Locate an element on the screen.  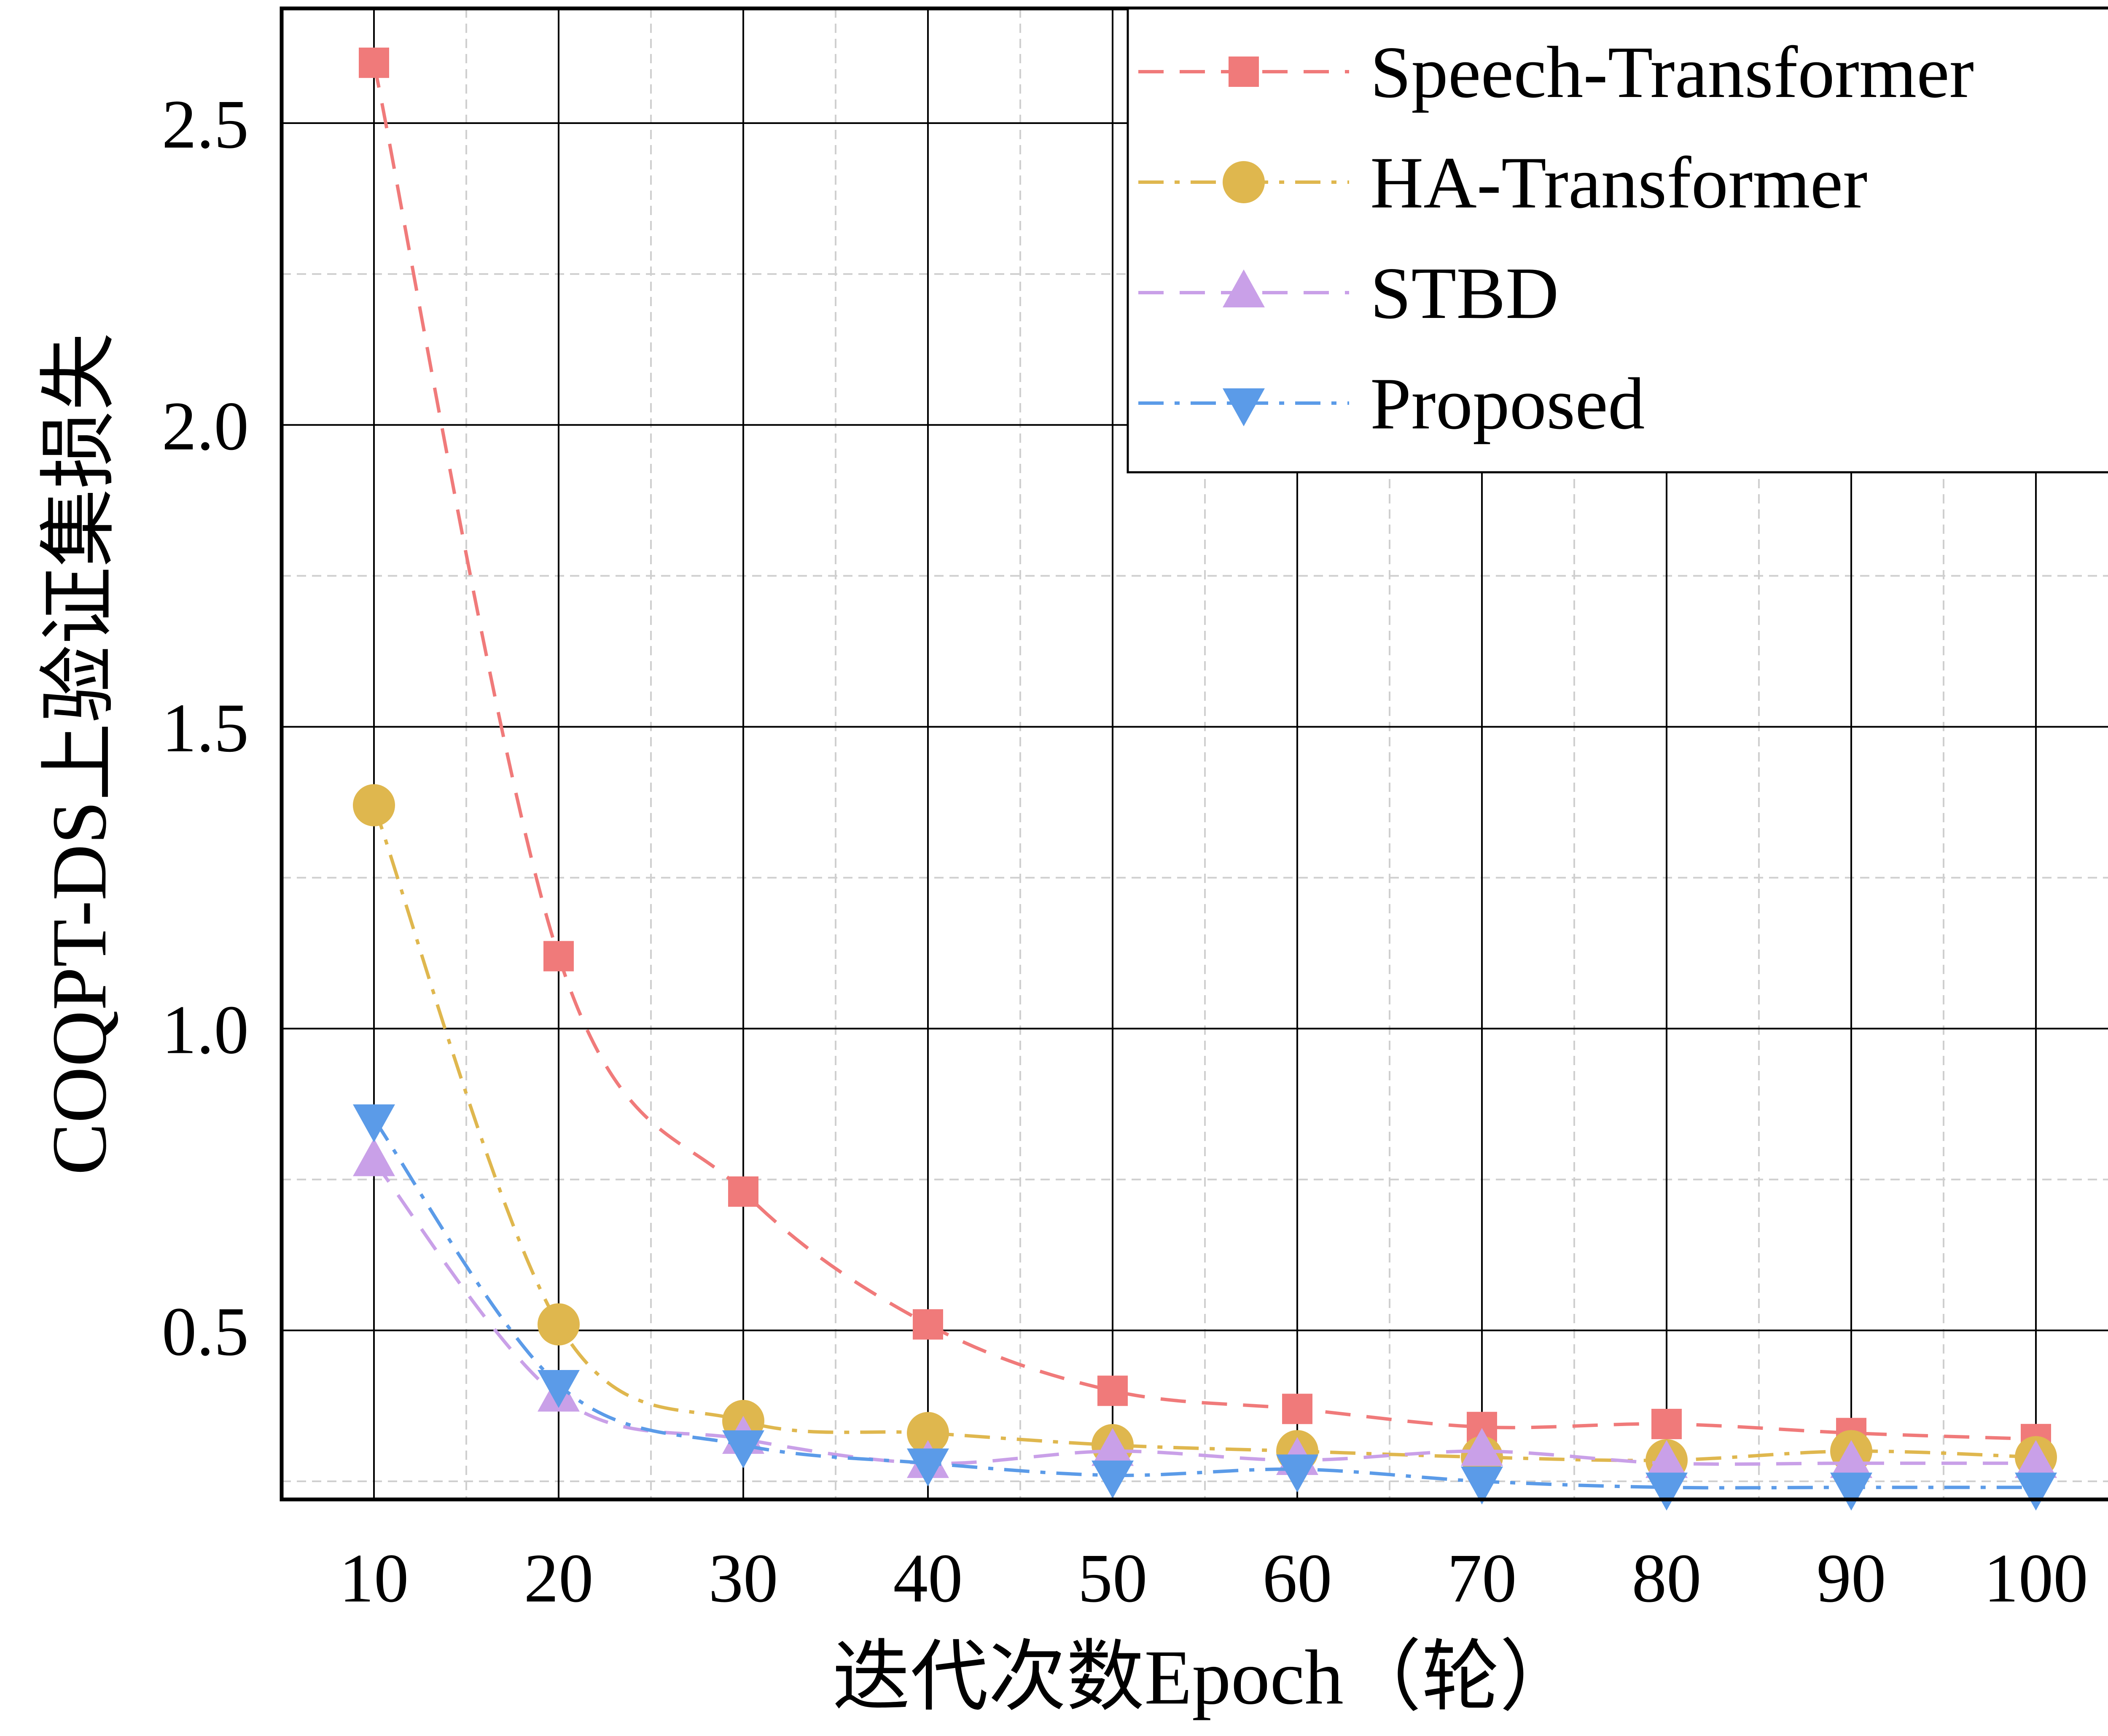
y-tick-label: 2.5 is located at coordinates (205, 124).